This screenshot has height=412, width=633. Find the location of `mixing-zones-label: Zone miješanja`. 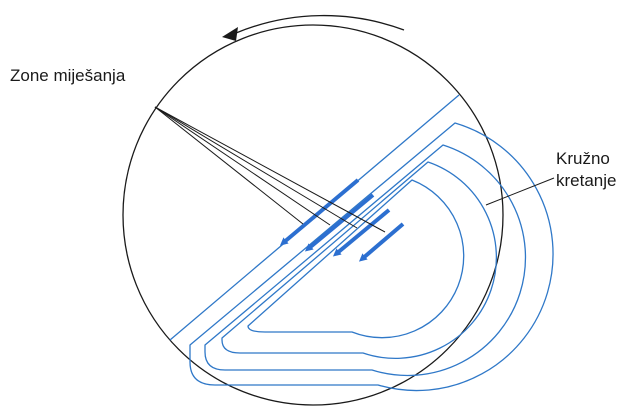

mixing-zones-label: Zone miješanja is located at coordinates (68, 75).